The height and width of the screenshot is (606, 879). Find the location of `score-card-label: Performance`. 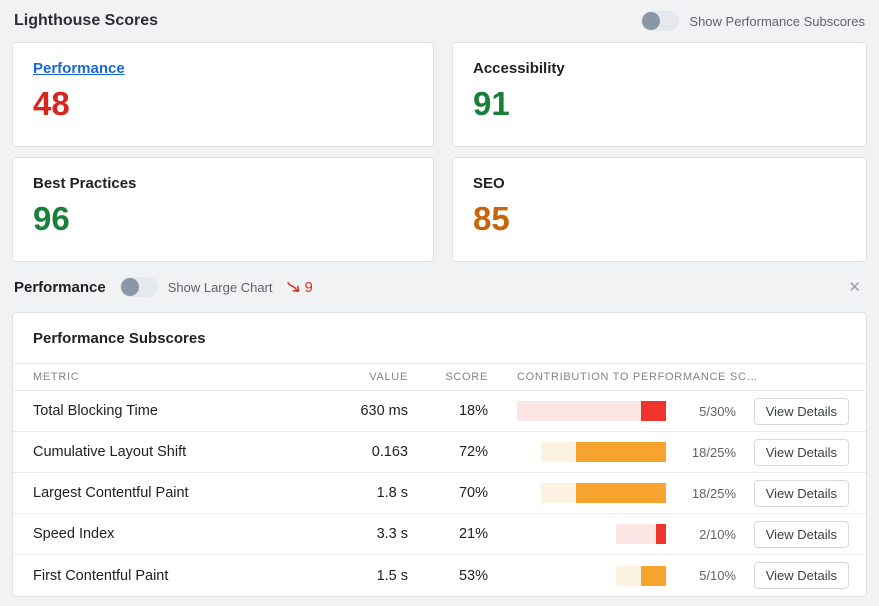

score-card-label: Performance is located at coordinates (79, 68).